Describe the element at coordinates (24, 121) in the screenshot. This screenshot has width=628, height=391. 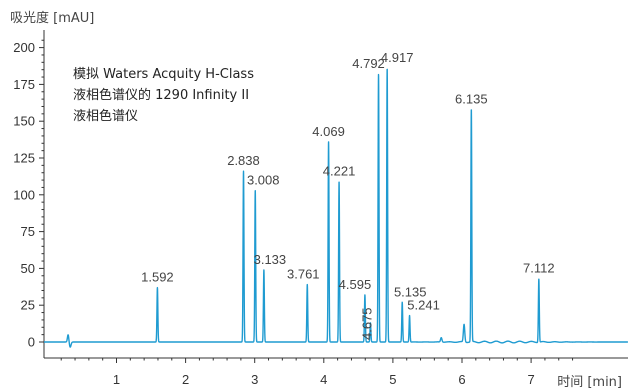
I see `y-tick-label: 150` at that location.